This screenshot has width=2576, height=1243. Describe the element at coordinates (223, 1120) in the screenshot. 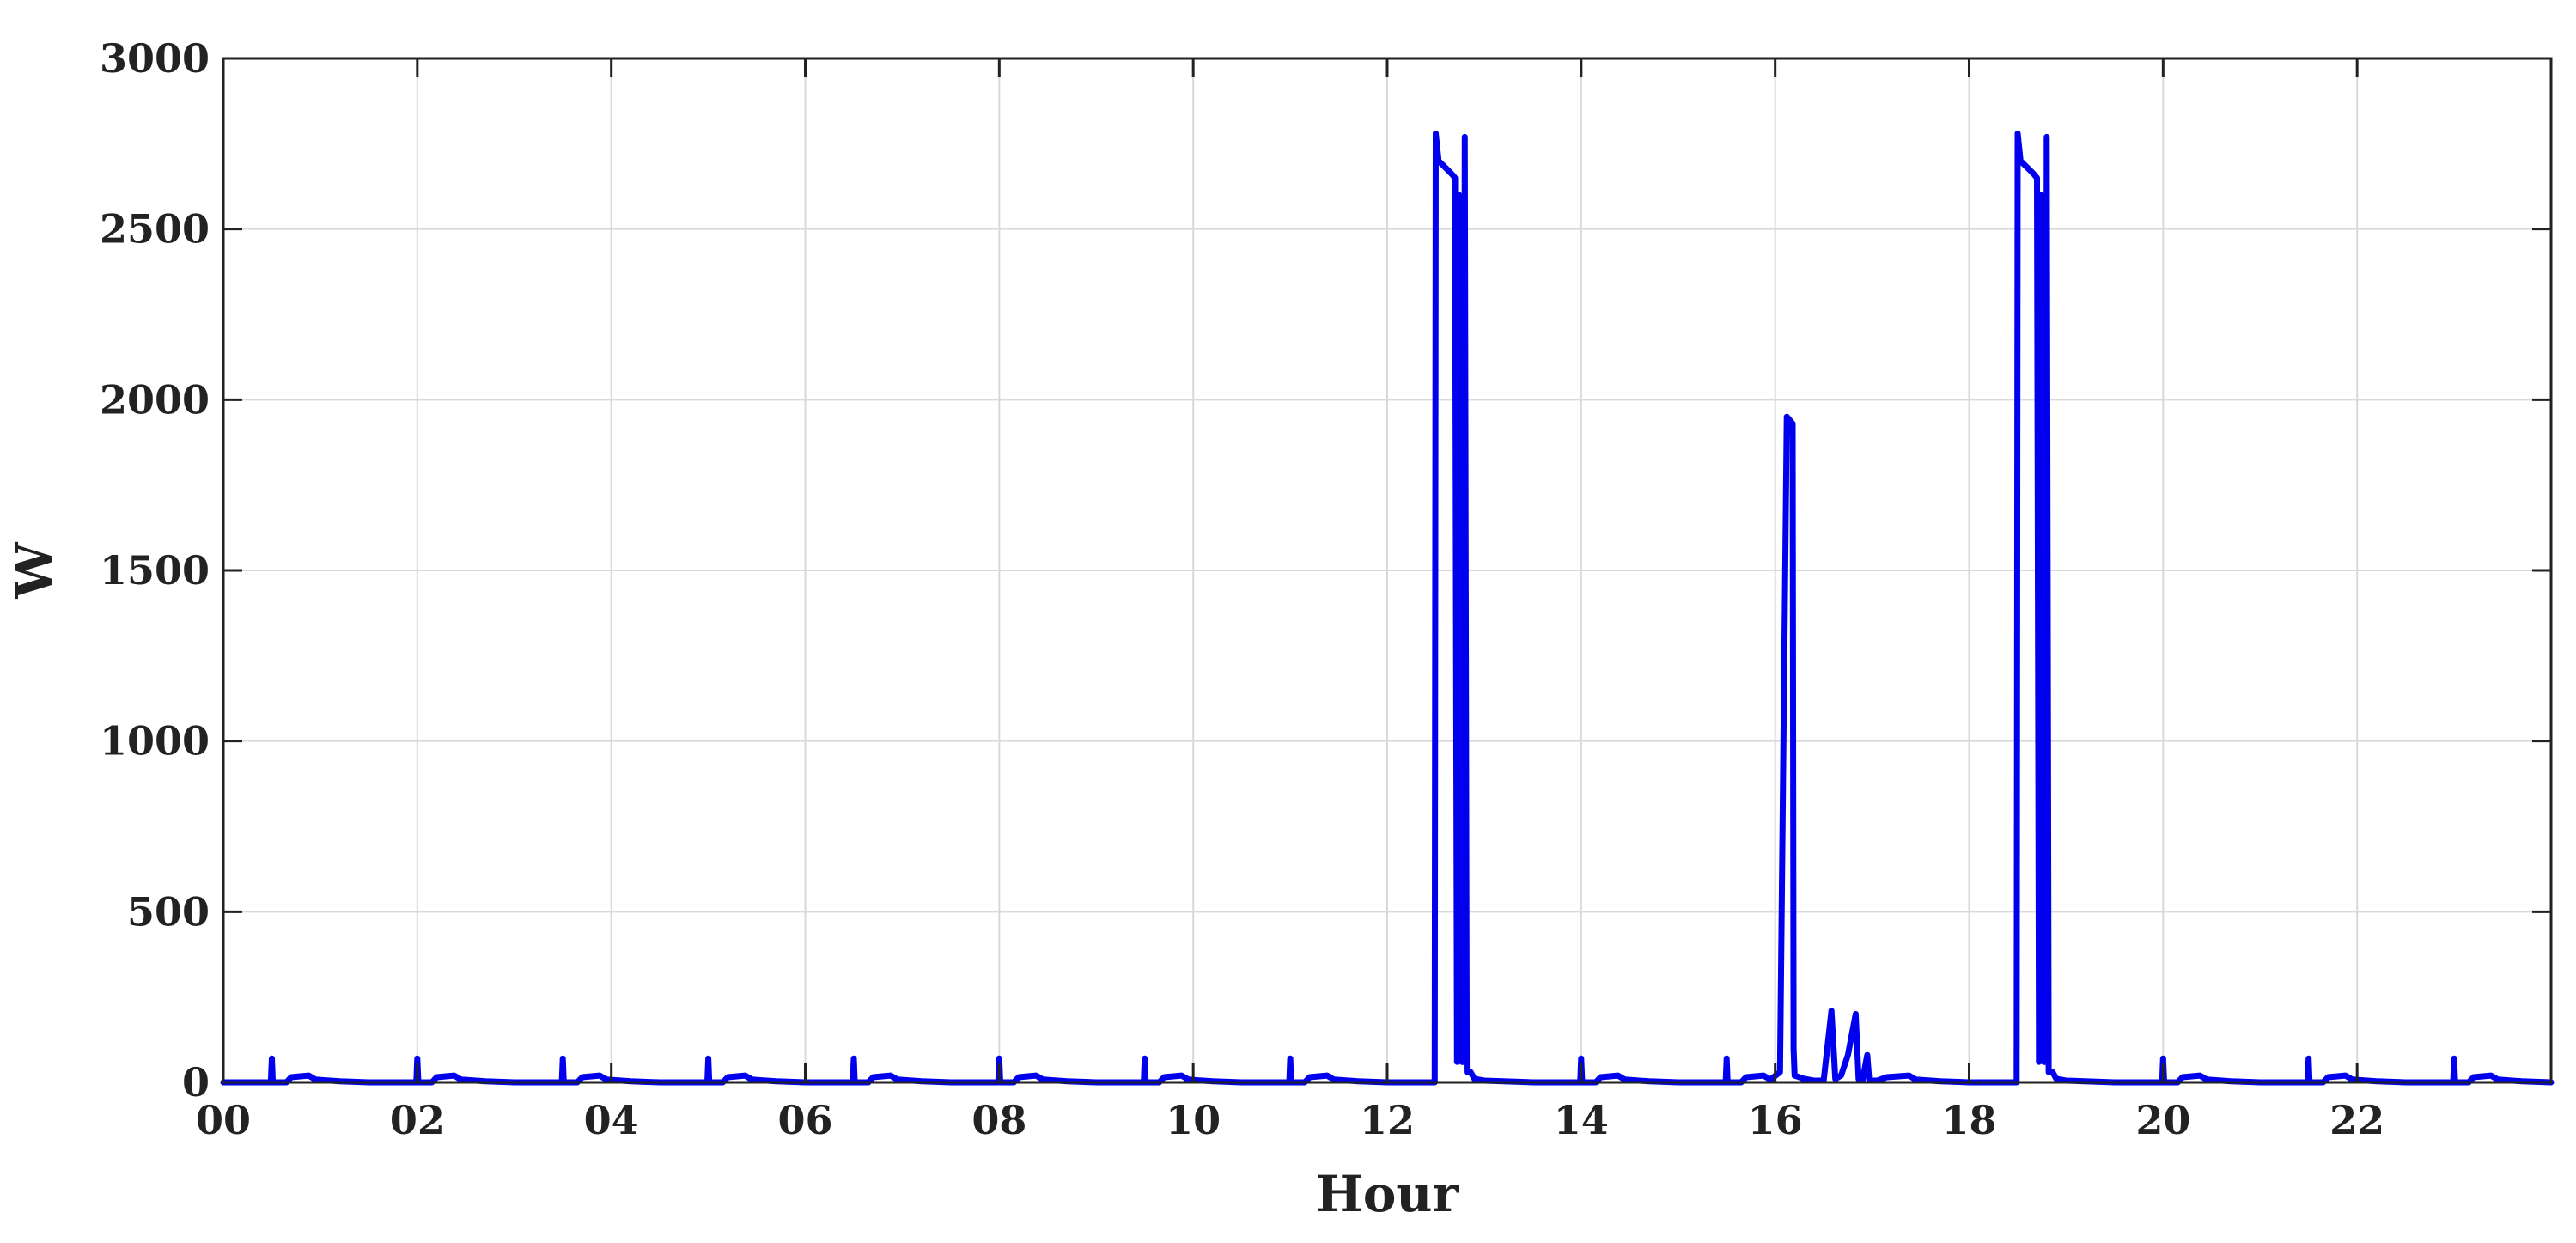

I see `x-tick-label: 00` at that location.